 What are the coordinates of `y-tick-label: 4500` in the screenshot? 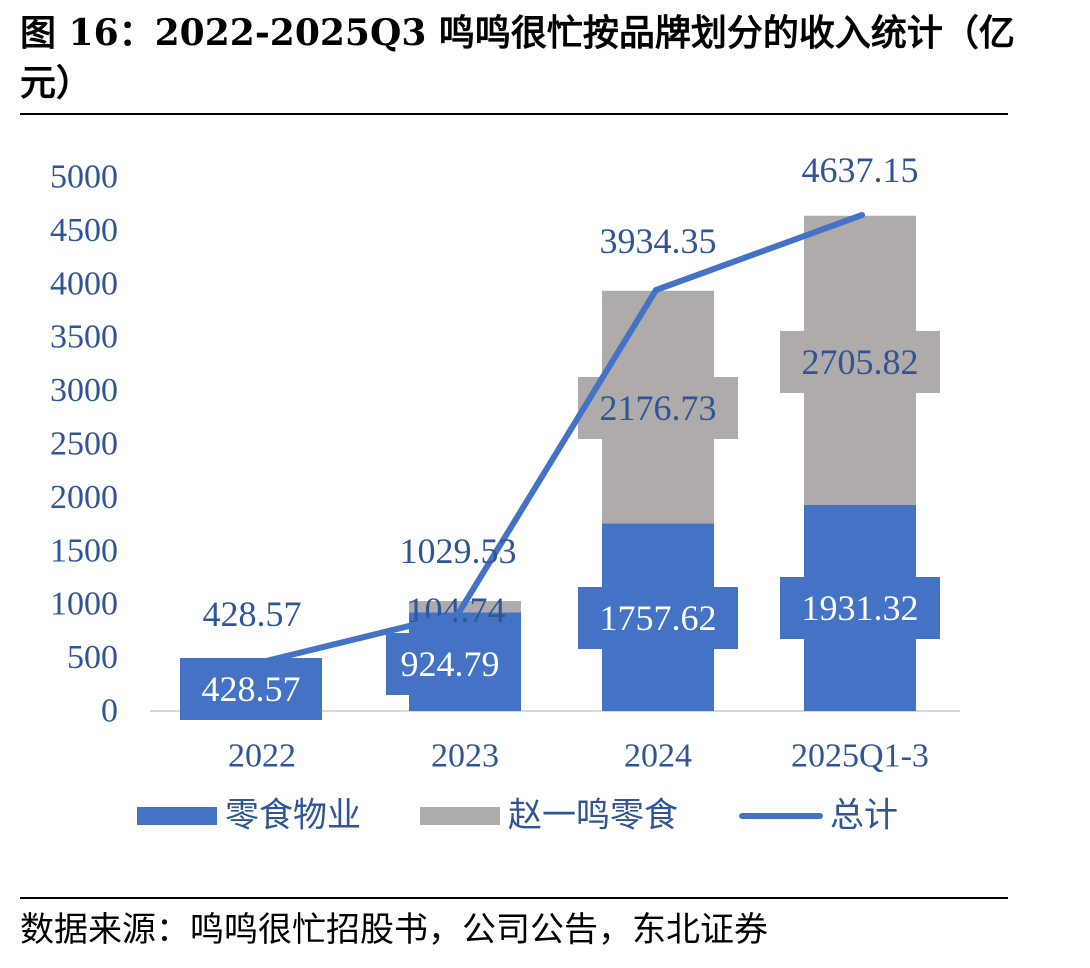 It's located at (84, 230).